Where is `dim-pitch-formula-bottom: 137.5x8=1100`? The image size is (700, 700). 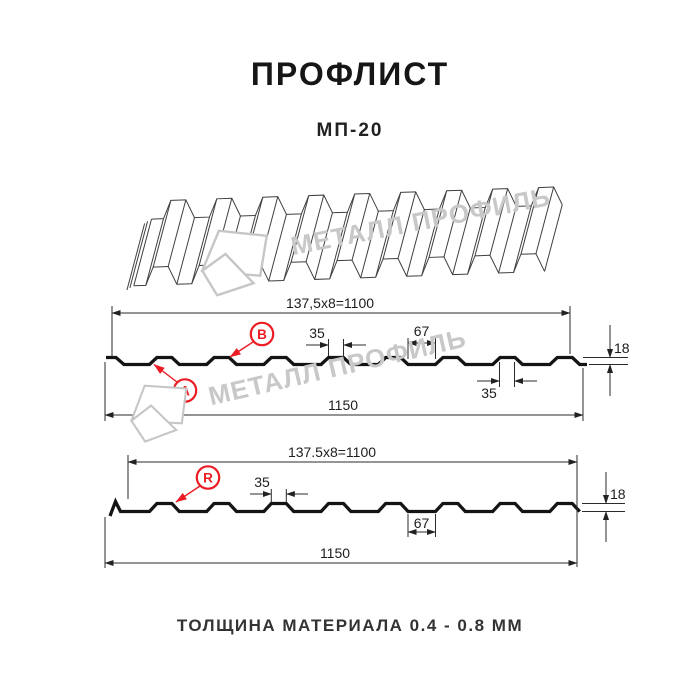 dim-pitch-formula-bottom: 137.5x8=1100 is located at coordinates (332, 452).